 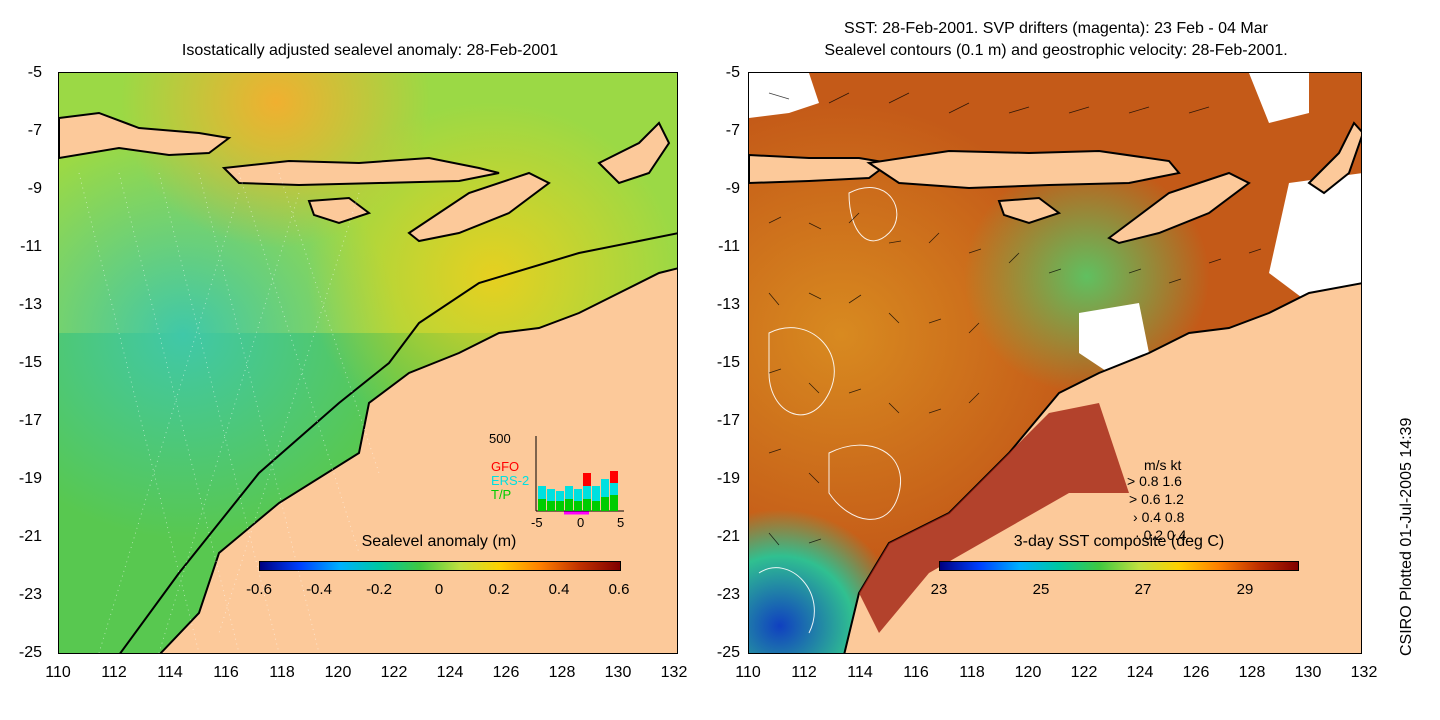 What do you see at coordinates (1364, 672) in the screenshot?
I see `right-x-tick-label: 132` at bounding box center [1364, 672].